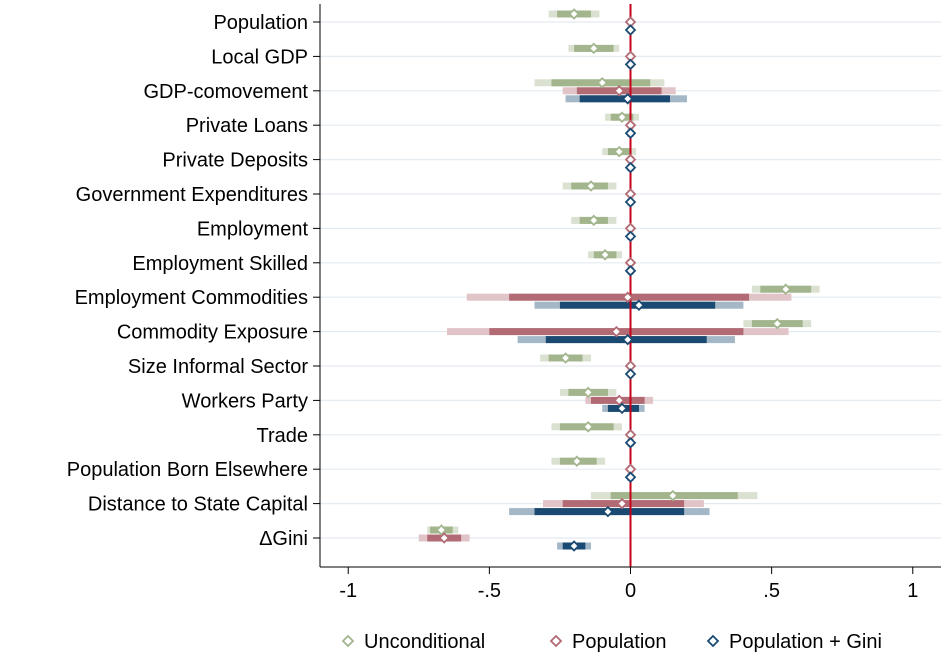  What do you see at coordinates (191, 298) in the screenshot?
I see `y-tick-label: Employment Commodities` at bounding box center [191, 298].